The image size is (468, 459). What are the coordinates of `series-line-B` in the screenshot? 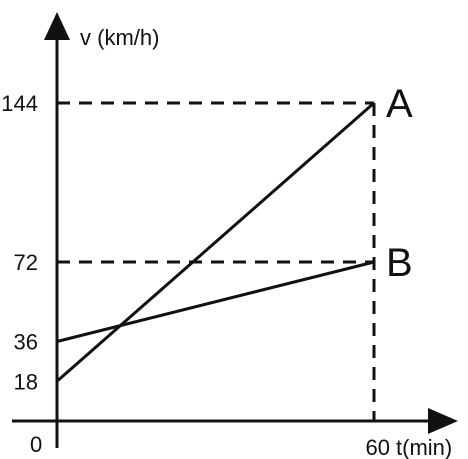 It's located at (215, 301).